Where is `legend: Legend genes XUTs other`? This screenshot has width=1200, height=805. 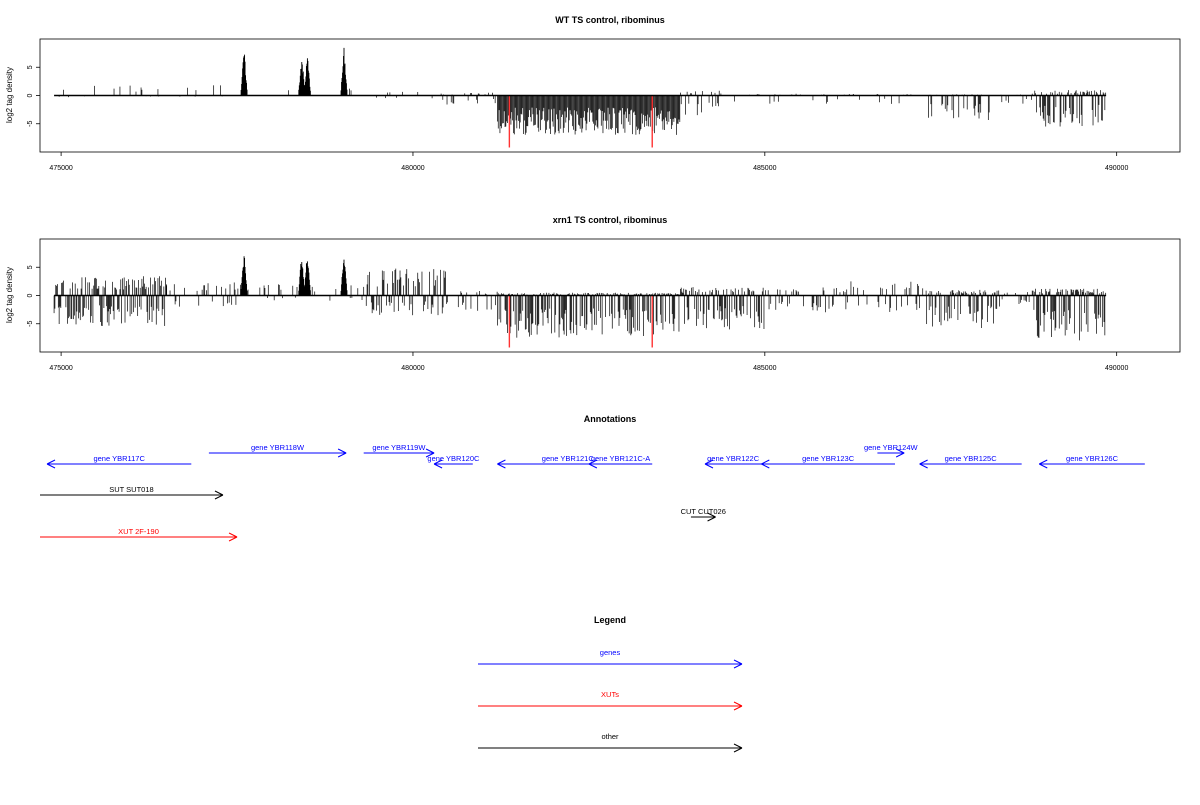 legend: Legend genes XUTs other is located at coordinates (610, 684).